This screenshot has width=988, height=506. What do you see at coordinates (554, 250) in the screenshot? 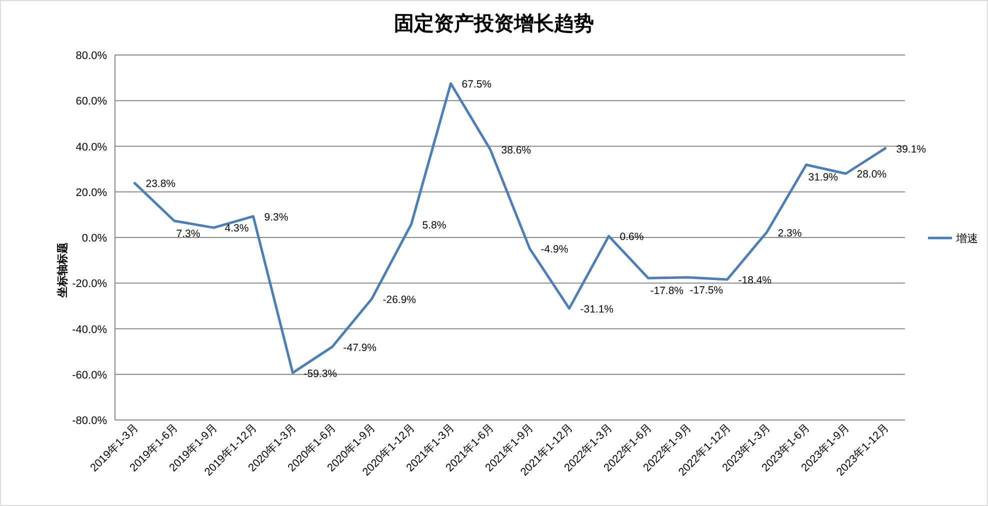
I see `data-label: -4.9%` at bounding box center [554, 250].